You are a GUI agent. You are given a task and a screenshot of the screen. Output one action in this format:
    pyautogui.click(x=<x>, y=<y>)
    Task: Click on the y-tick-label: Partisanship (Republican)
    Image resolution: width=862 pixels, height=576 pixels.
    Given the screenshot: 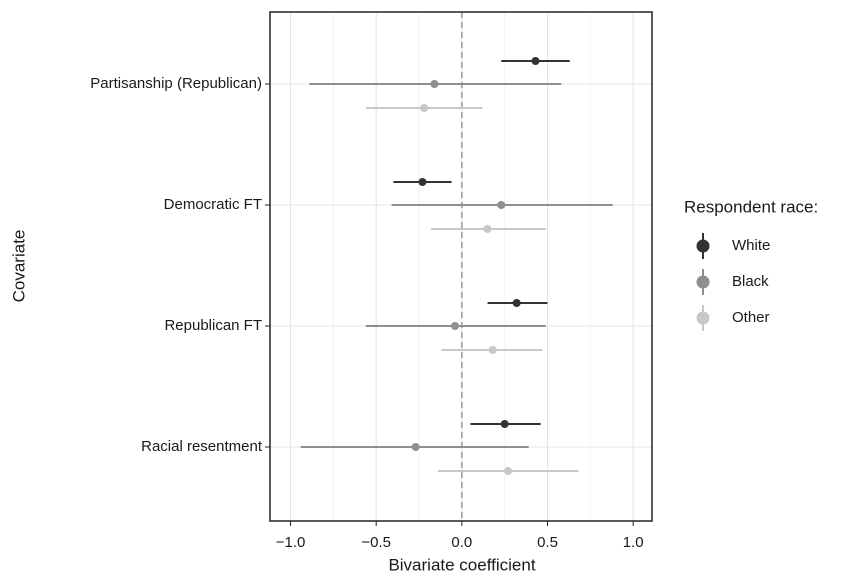 What is the action you would take?
    pyautogui.click(x=176, y=83)
    